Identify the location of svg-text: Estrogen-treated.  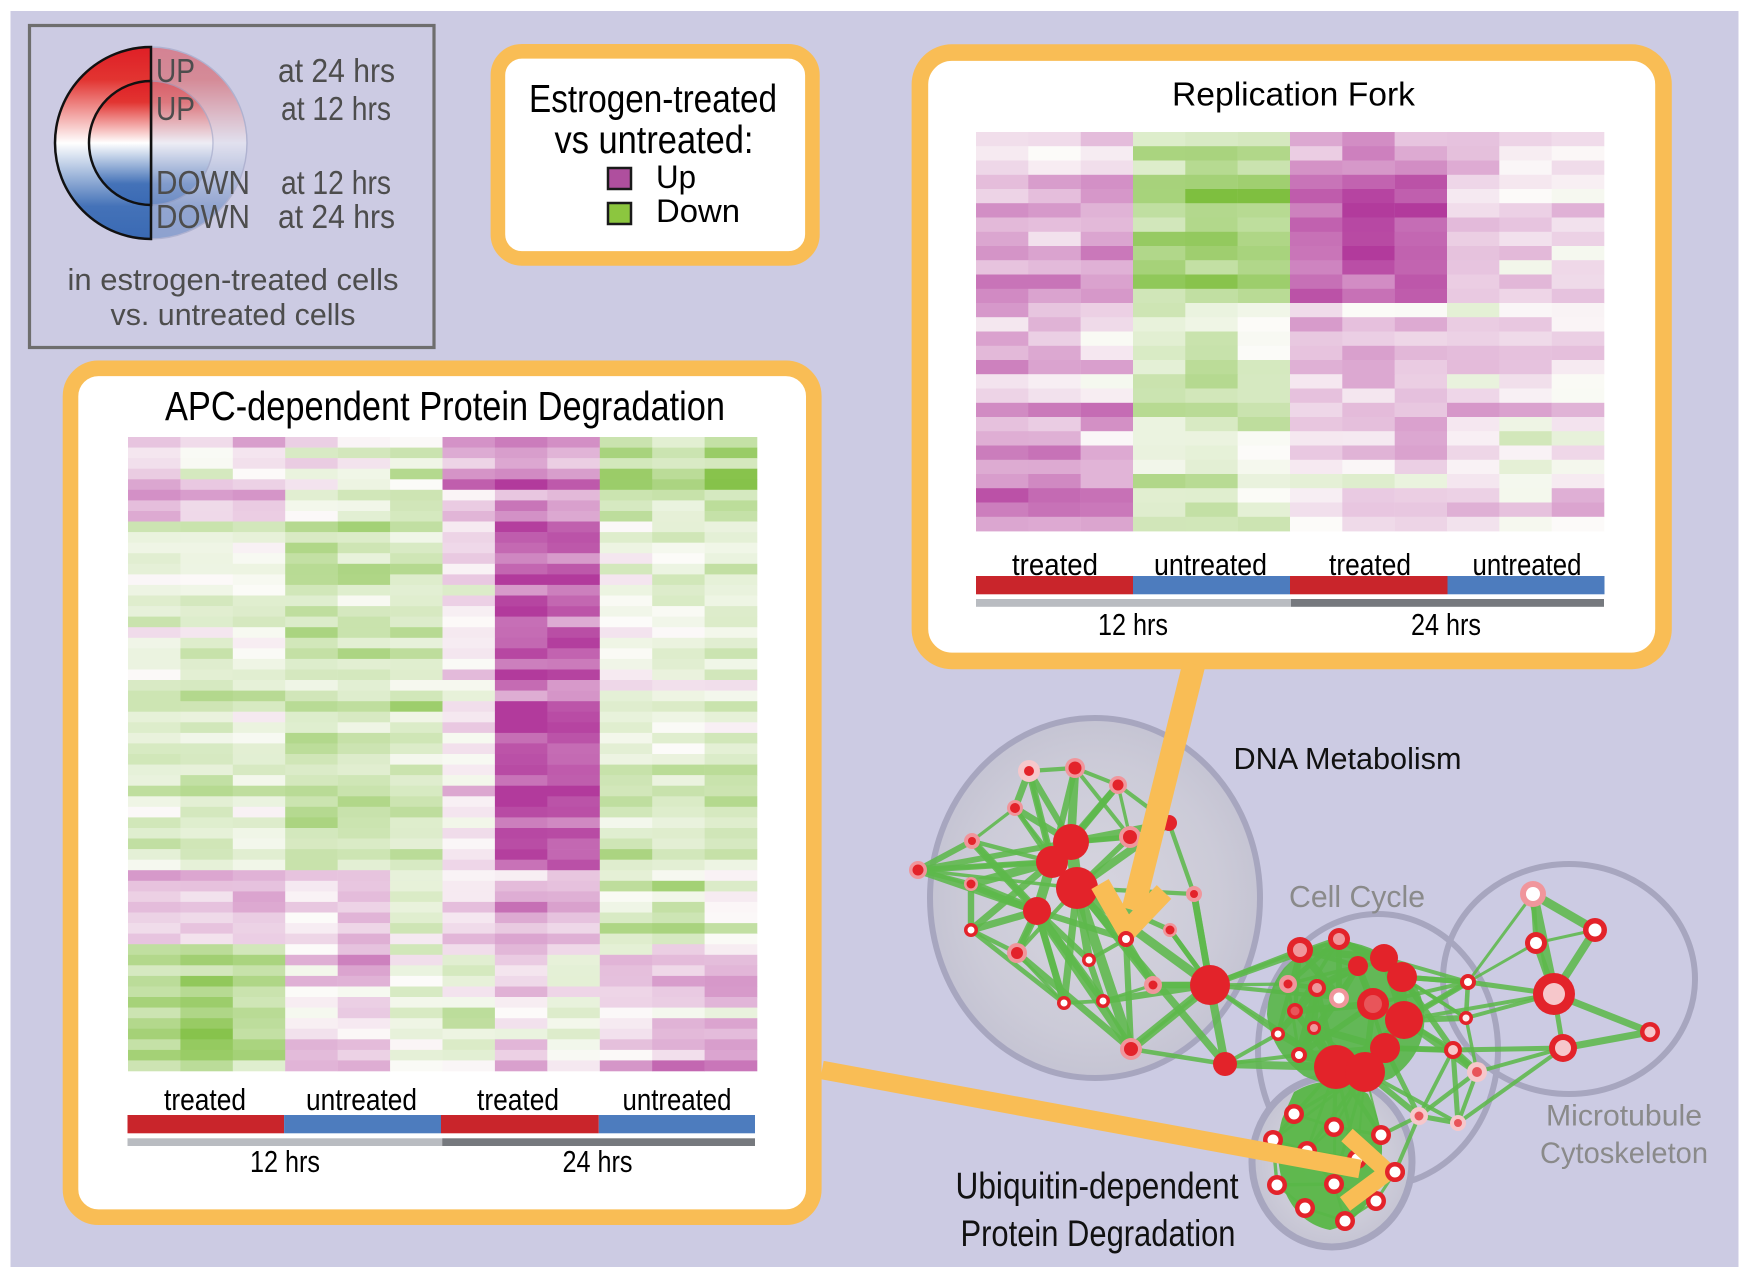
(653, 99).